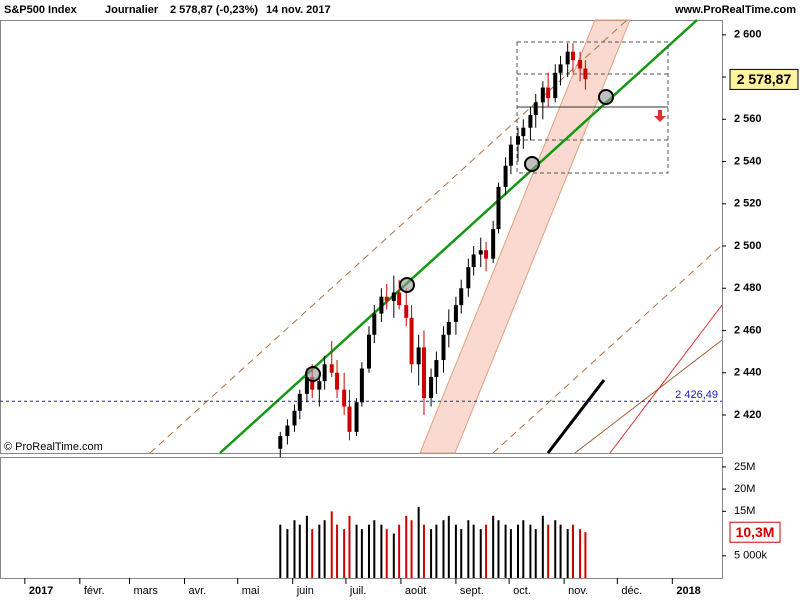 This screenshot has width=800, height=600. I want to click on current-tag, so click(755, 532).